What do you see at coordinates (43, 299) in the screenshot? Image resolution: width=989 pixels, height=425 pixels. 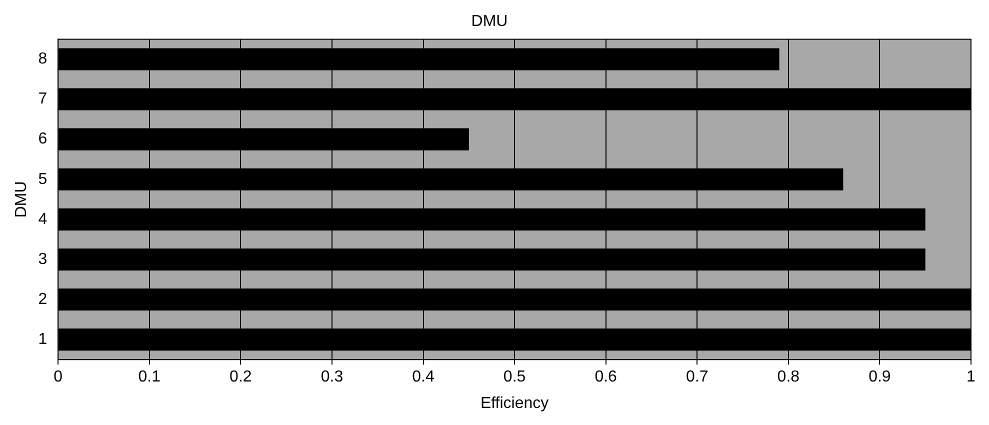 I see `y-tick-label: 2` at bounding box center [43, 299].